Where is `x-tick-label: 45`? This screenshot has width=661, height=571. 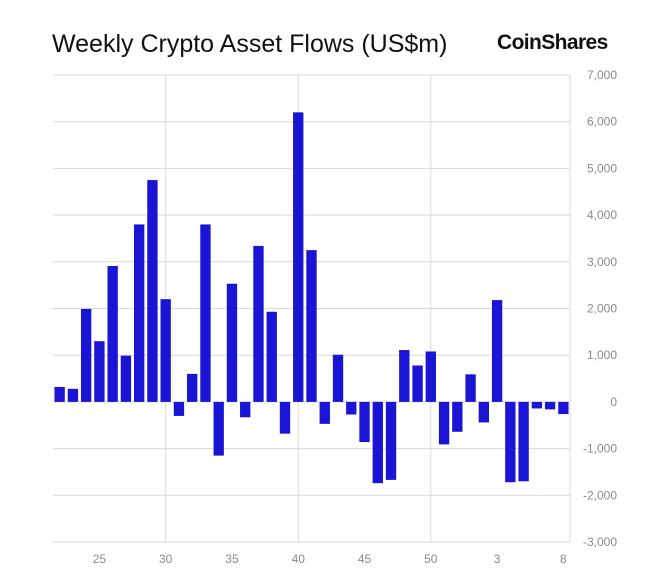 x-tick-label: 45 is located at coordinates (365, 559).